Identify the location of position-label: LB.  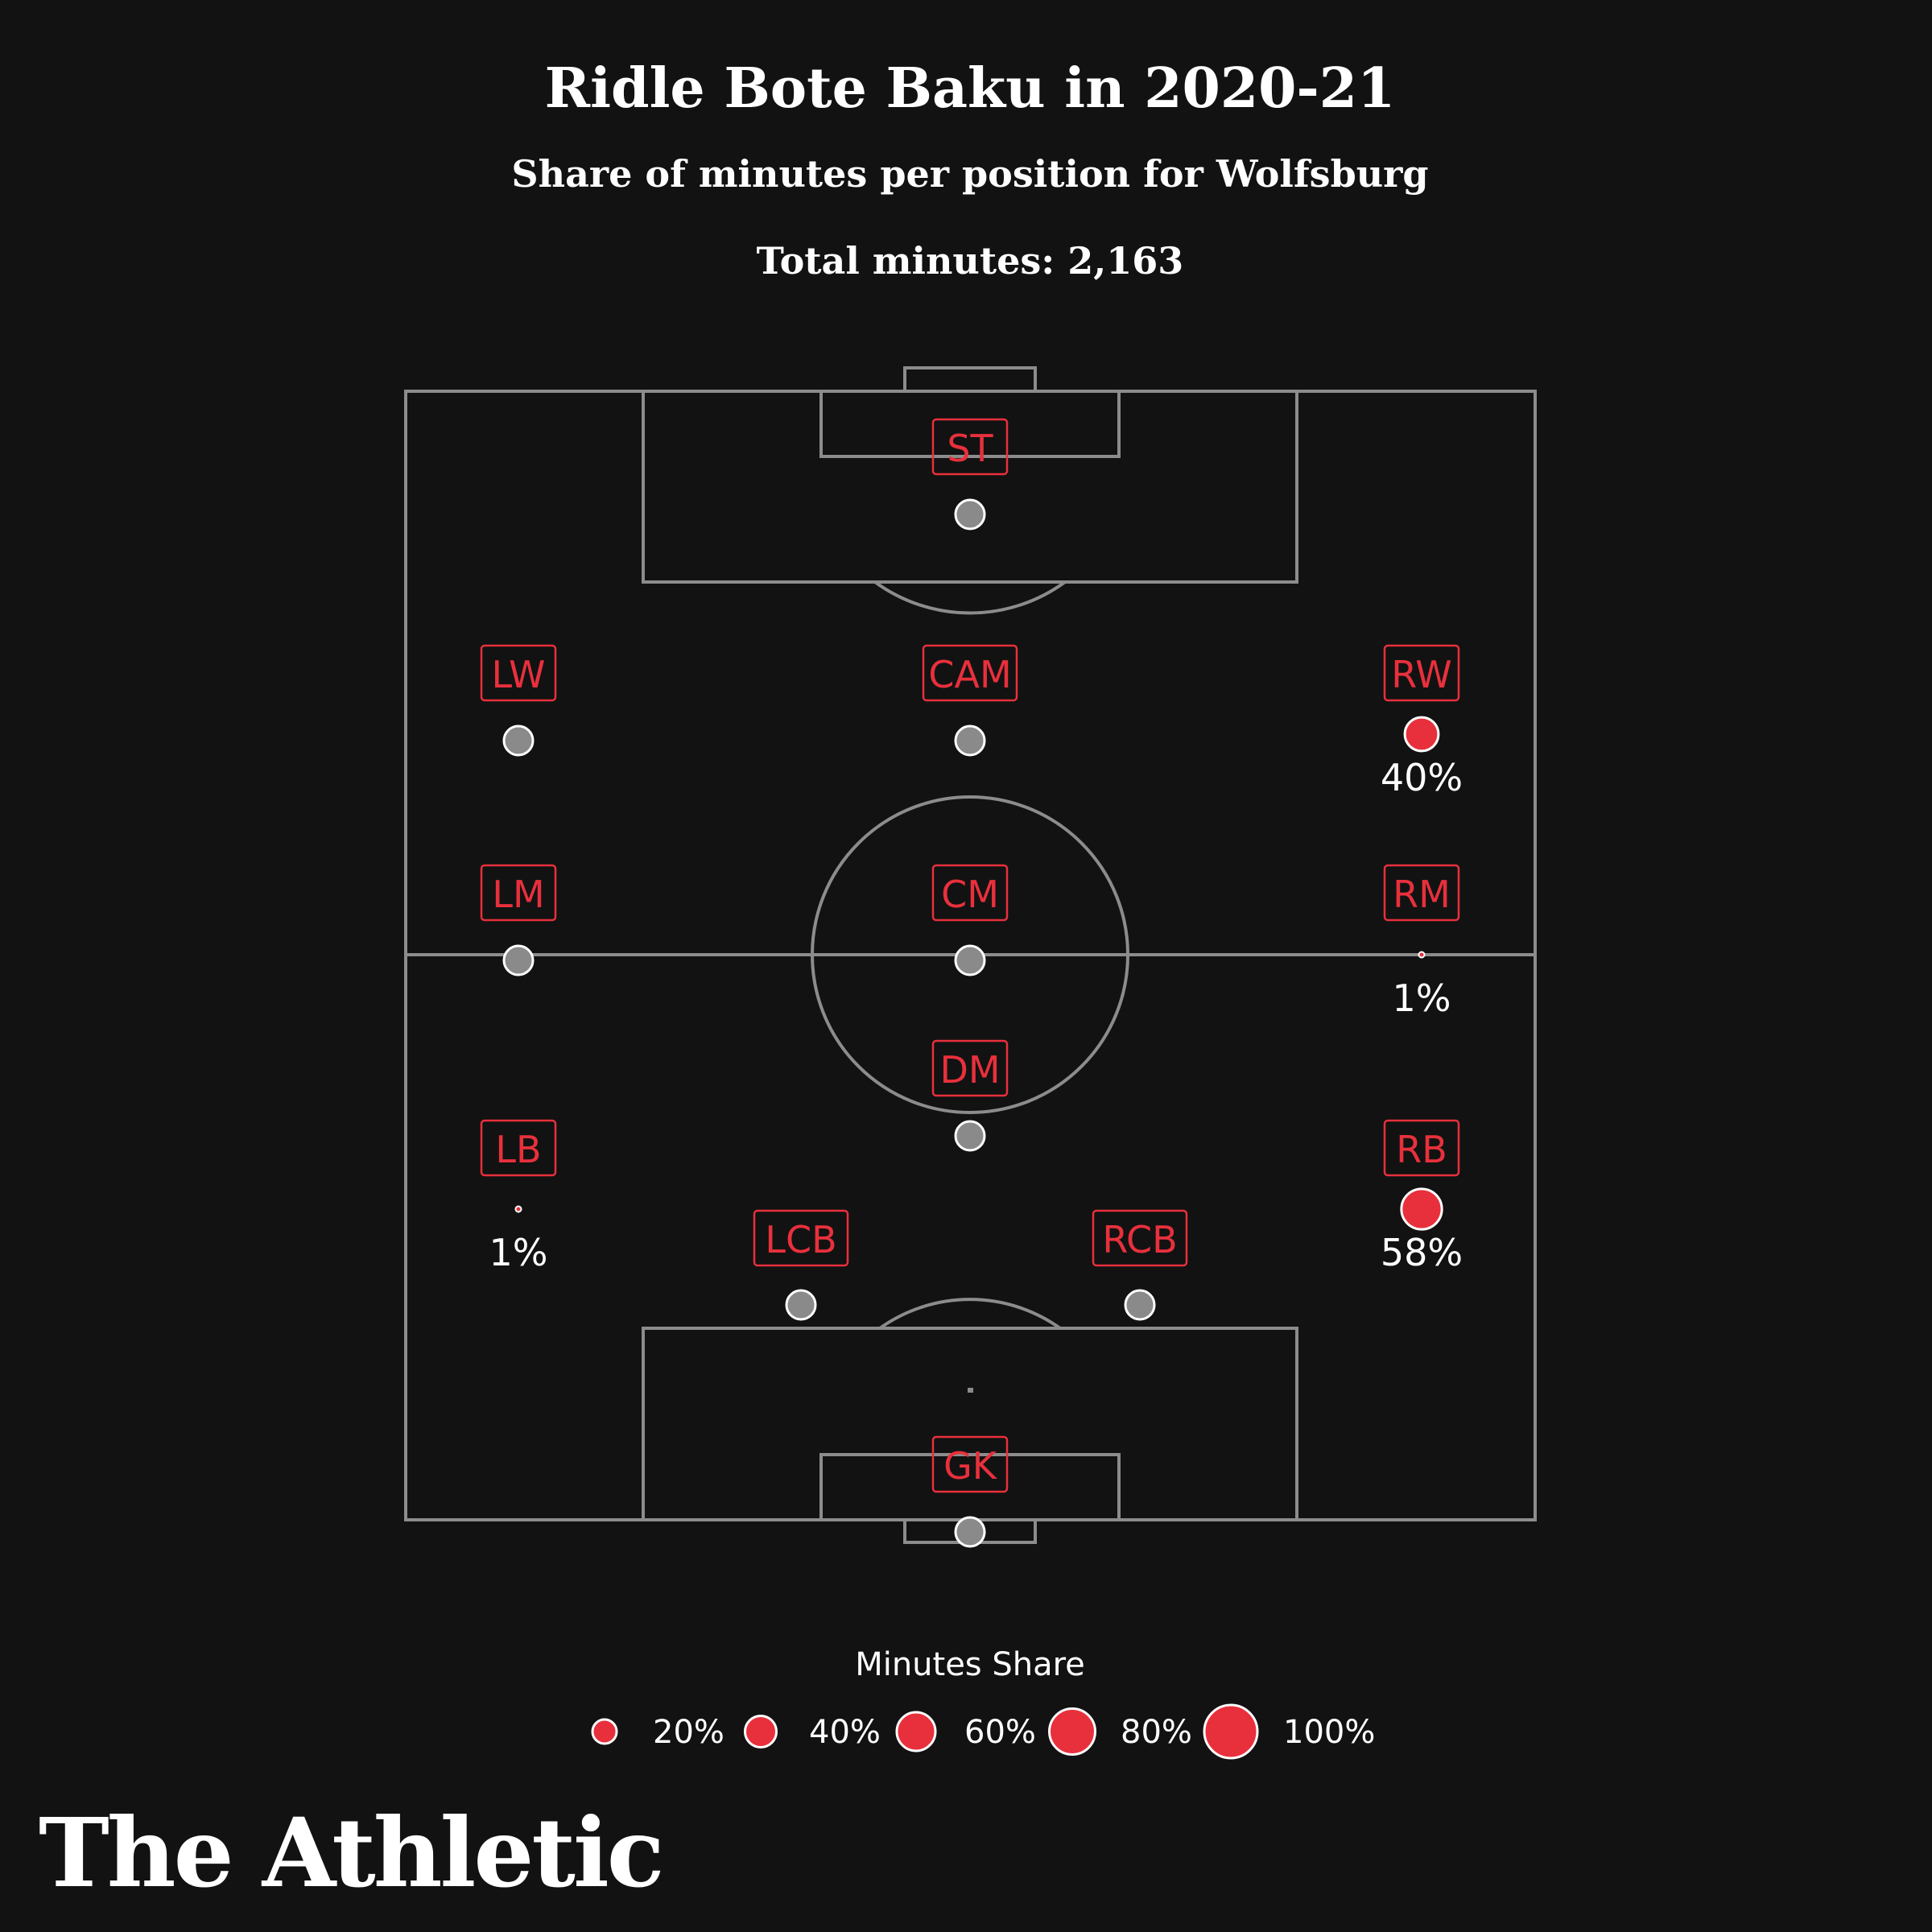
(518, 1149).